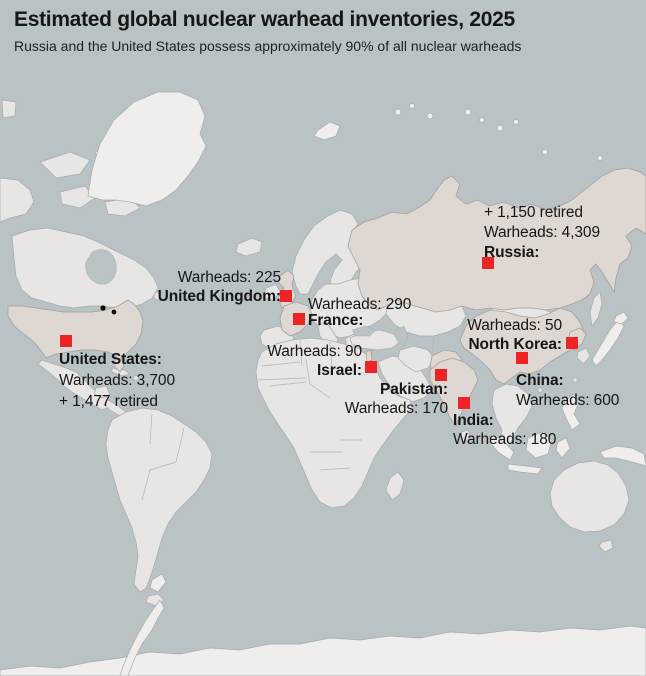 The width and height of the screenshot is (646, 676). I want to click on border-lines-africa, so click(309, 405).